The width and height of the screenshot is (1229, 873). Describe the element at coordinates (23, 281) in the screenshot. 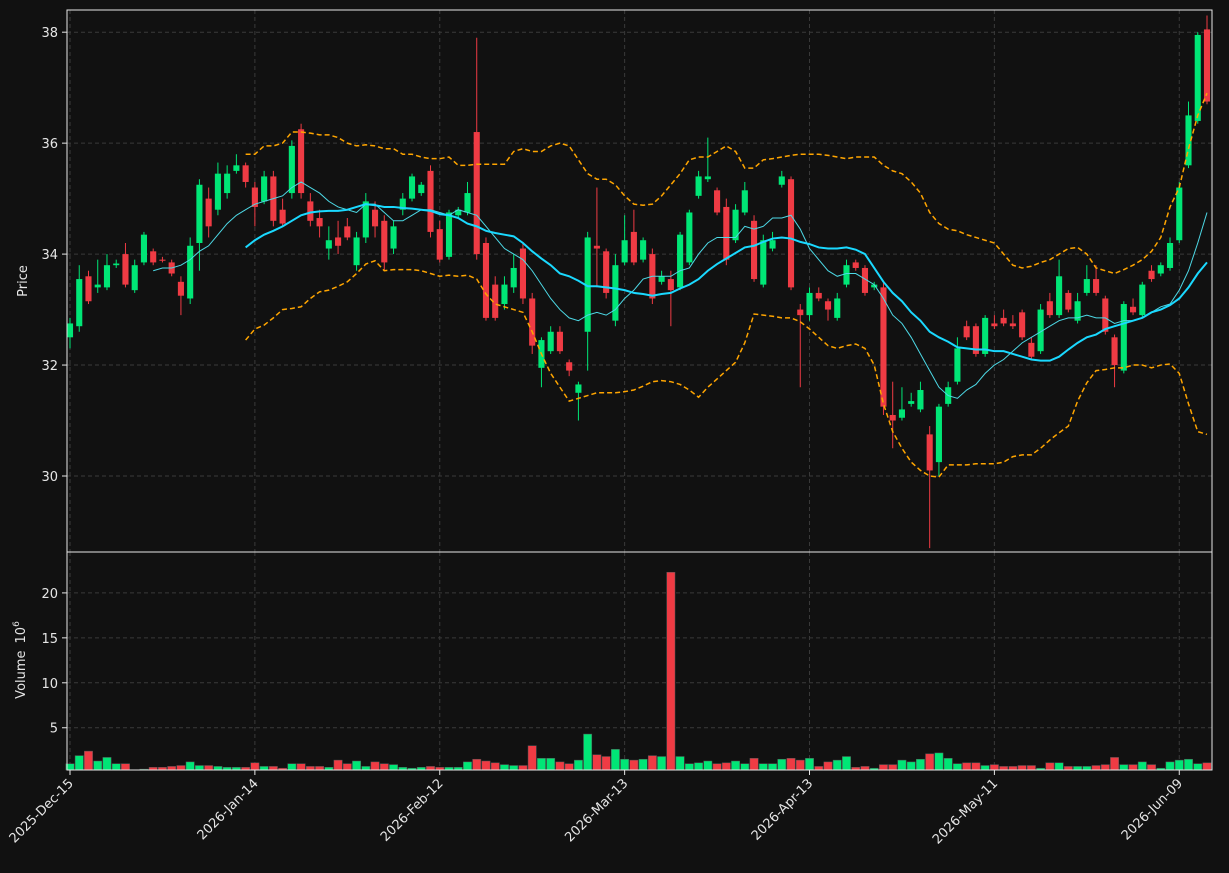

I see `price-axis-label: Price` at that location.